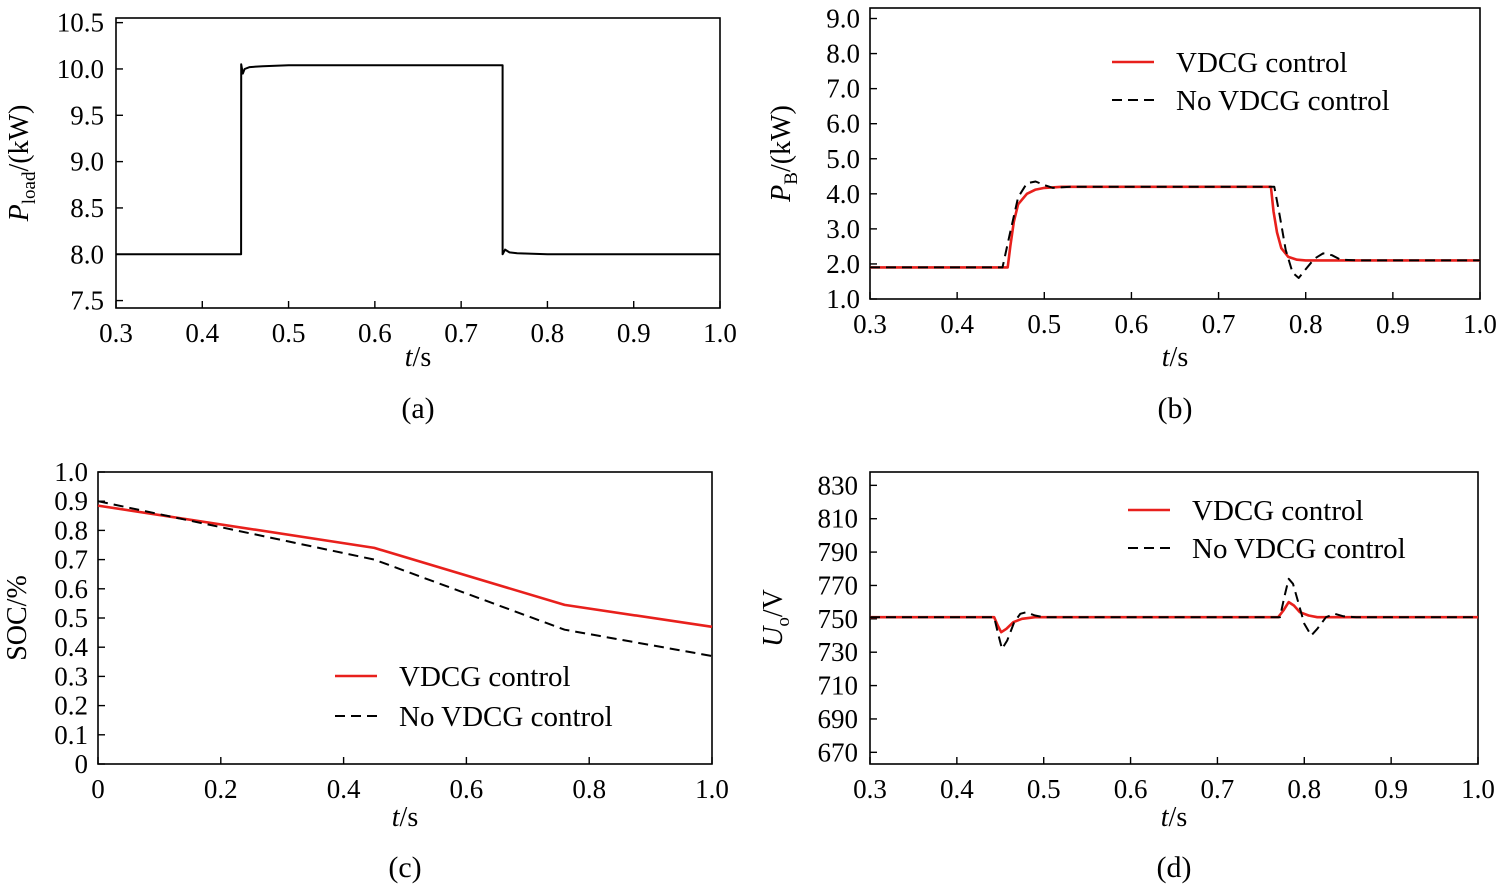  I want to click on y-tick-label: 830, so click(838, 485).